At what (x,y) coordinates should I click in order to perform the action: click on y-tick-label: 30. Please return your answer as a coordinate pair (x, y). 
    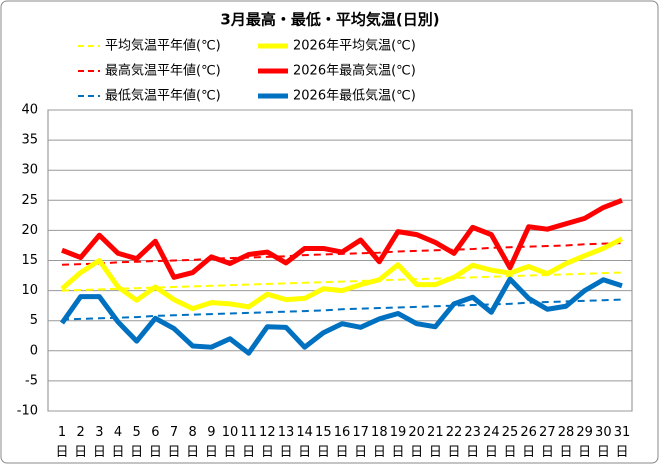
    Looking at the image, I should click on (29, 170).